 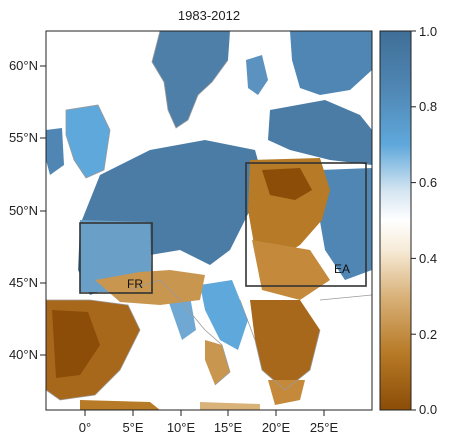 I want to click on colorbar-tick-0-6: 0.6, so click(x=428, y=182).